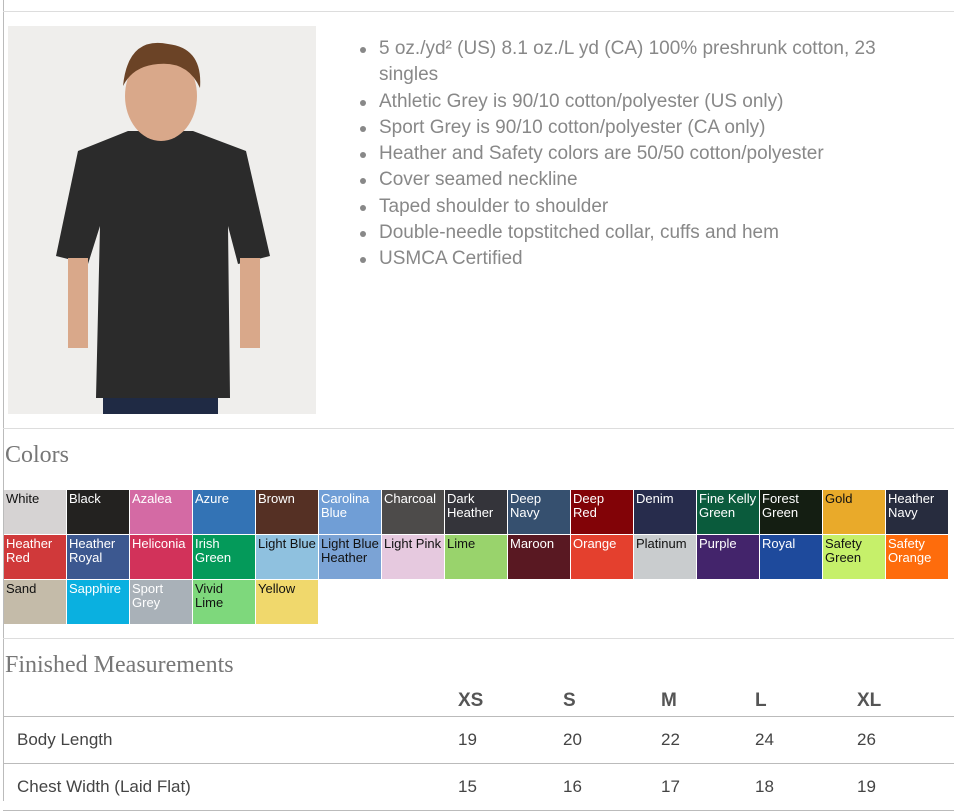 The image size is (971, 811). What do you see at coordinates (35, 512) in the screenshot?
I see `color-swatch: White` at bounding box center [35, 512].